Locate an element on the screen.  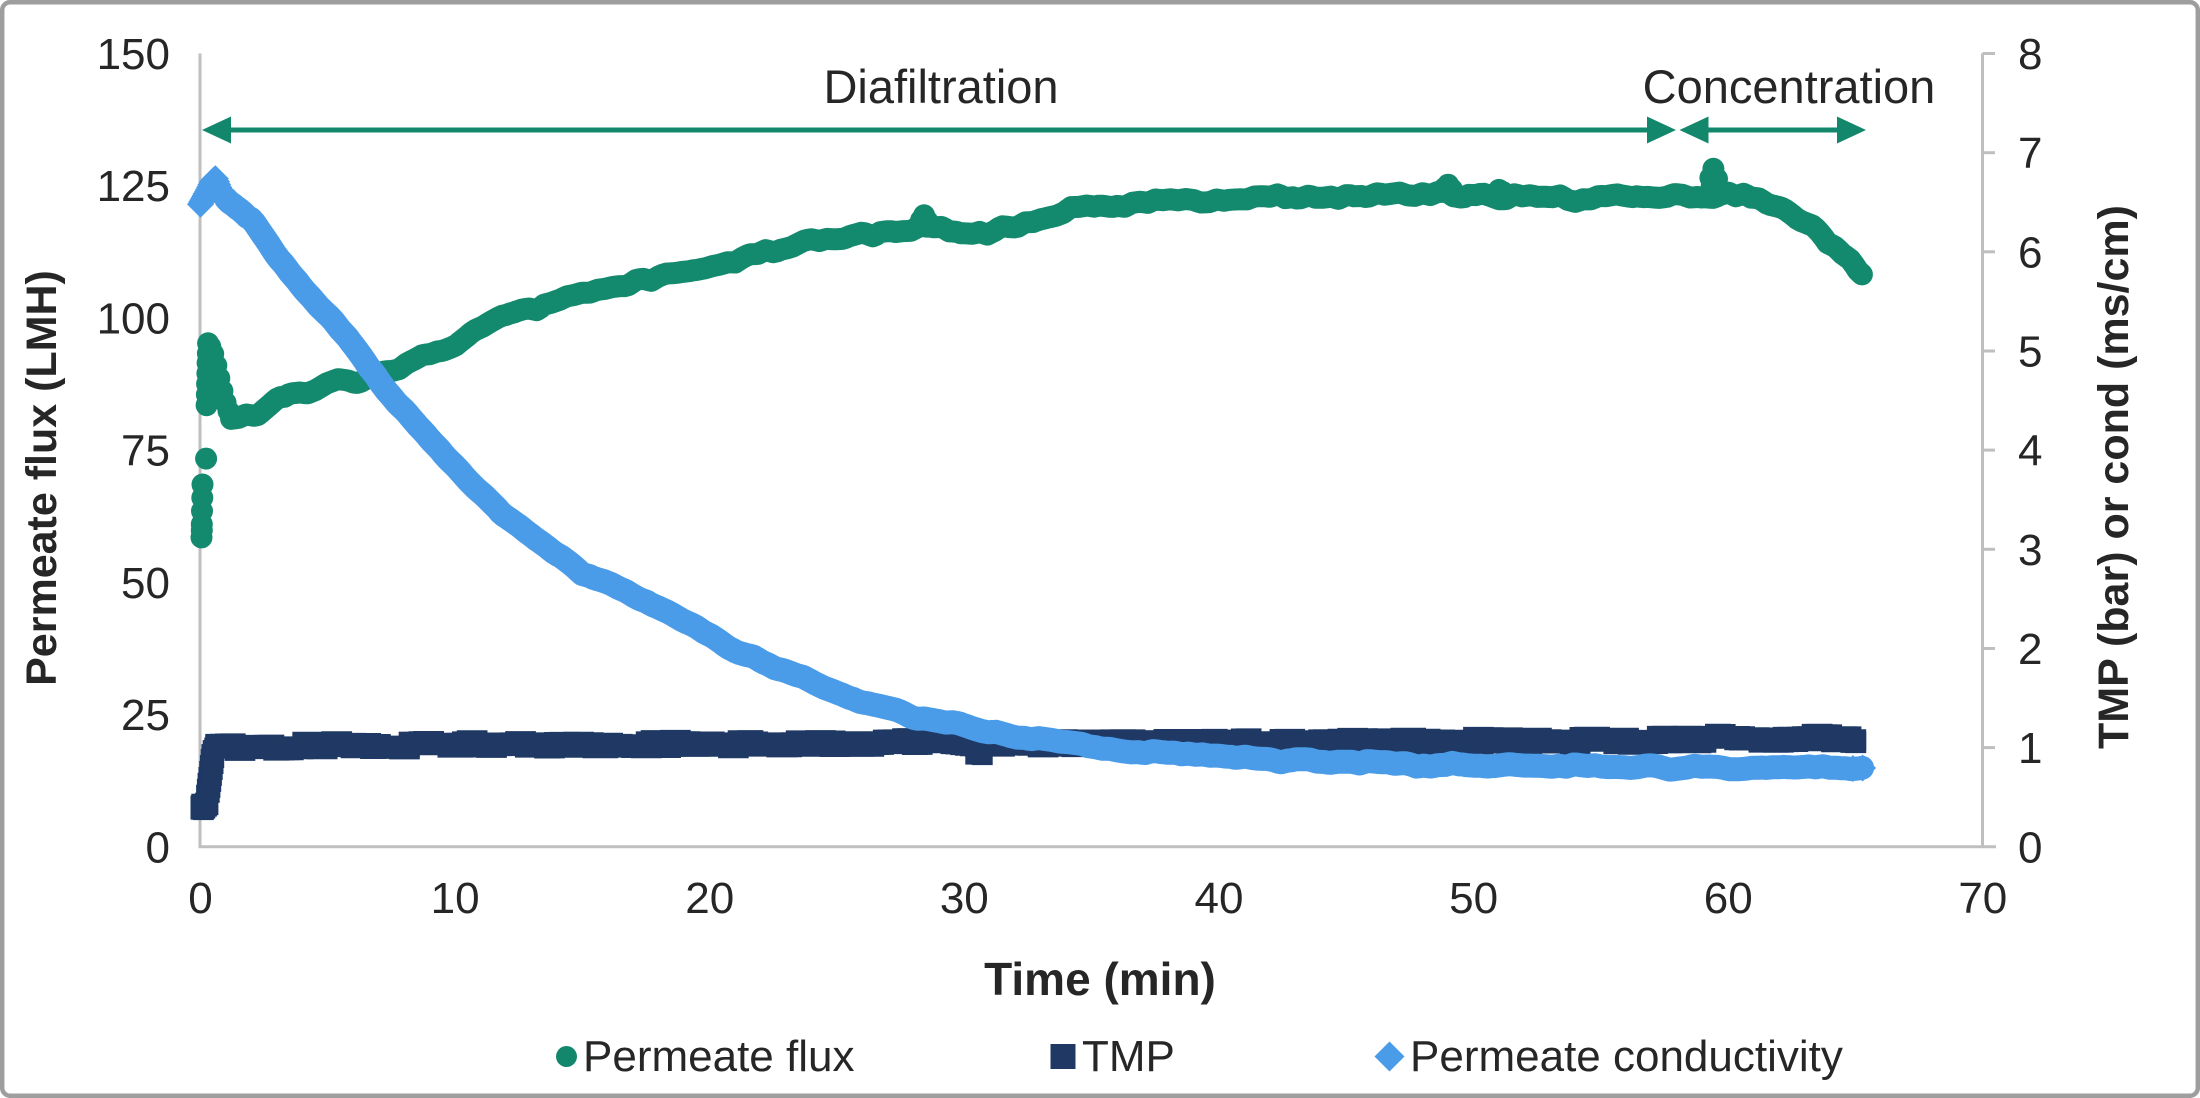
svg-text: 5 is located at coordinates (2030, 352).